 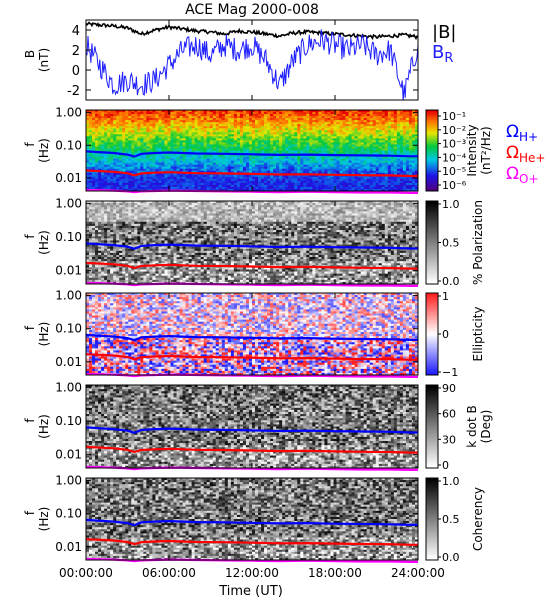 What do you see at coordinates (454, 116) in the screenshot?
I see `colorbar-tick-label: 10⁻¹` at bounding box center [454, 116].